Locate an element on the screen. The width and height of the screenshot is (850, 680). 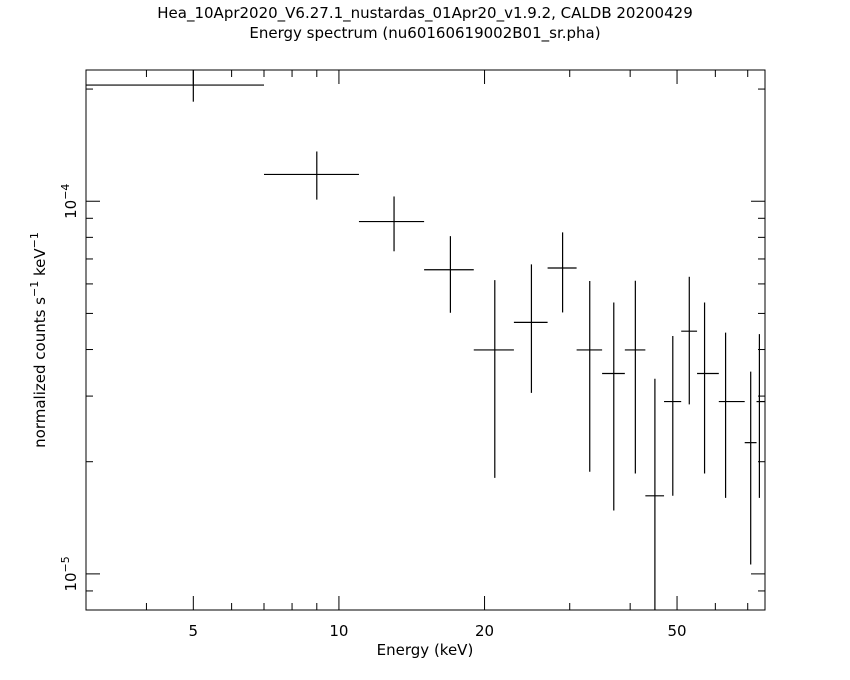
x-tick-label: 20 is located at coordinates (484, 631).